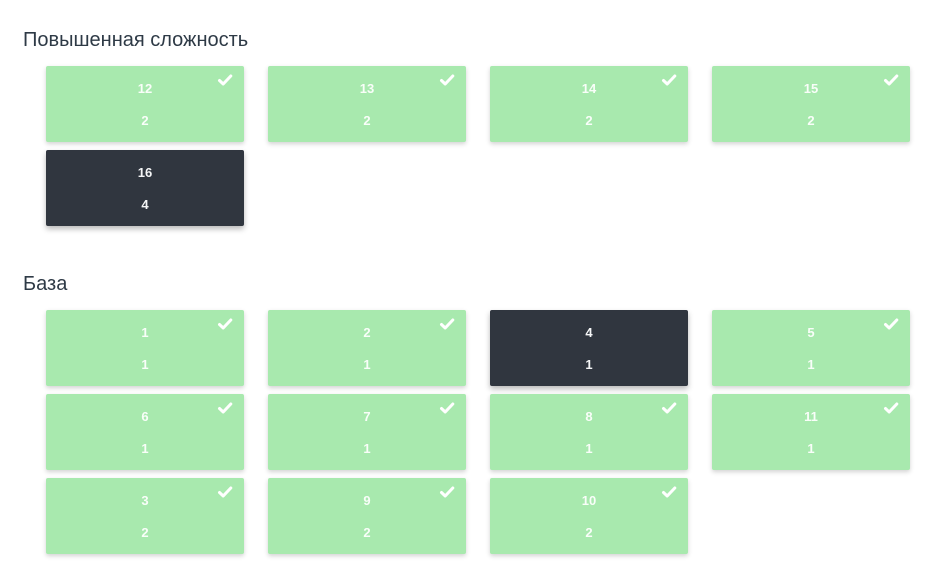 This screenshot has height=571, width=941. I want to click on card-number: 13, so click(367, 88).